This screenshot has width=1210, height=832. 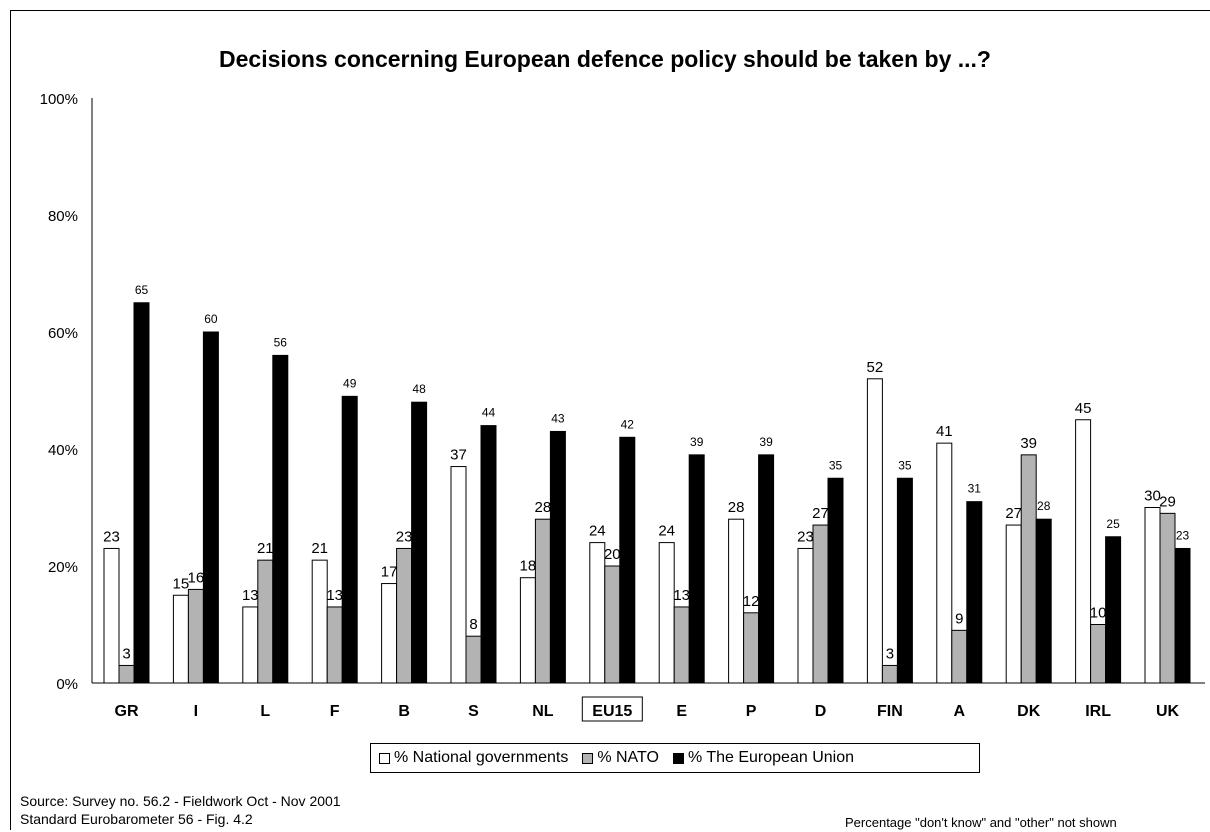 I want to click on x-tick-label: DK, so click(x=1029, y=711).